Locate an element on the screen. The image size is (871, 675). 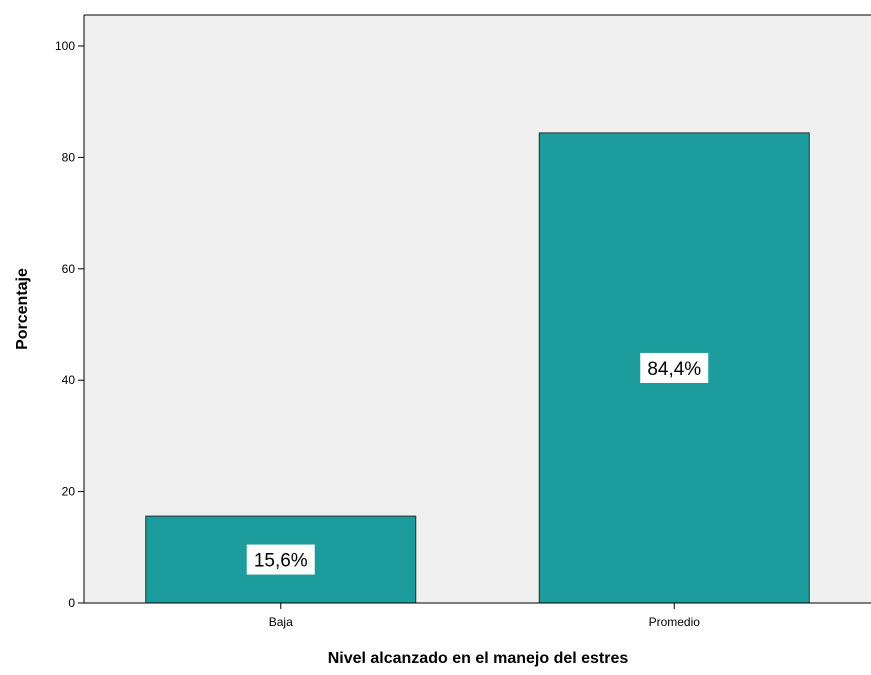
x-tick-label-promedio: Promedio is located at coordinates (675, 622).